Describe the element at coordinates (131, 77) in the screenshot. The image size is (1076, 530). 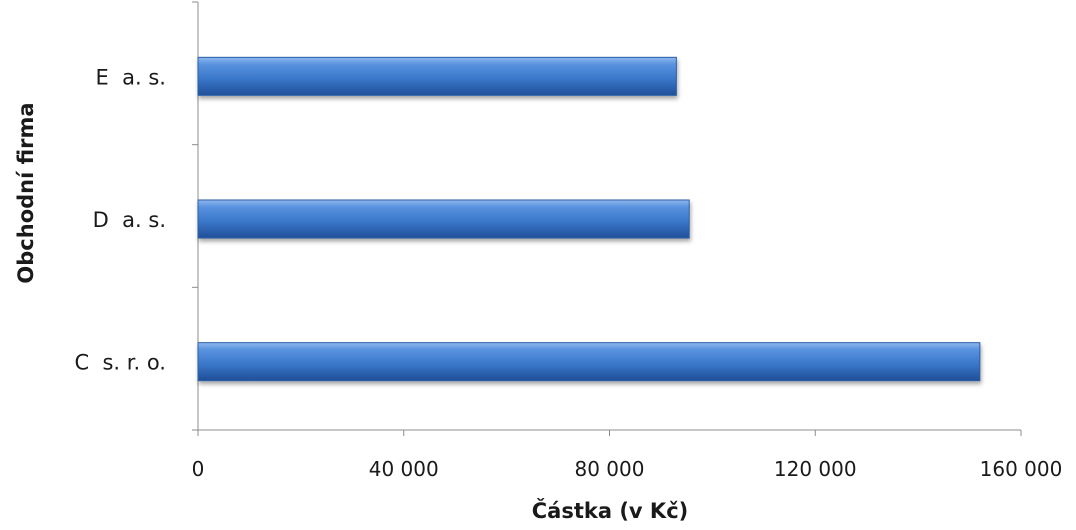
I see `y-category-label: E a. s.` at that location.